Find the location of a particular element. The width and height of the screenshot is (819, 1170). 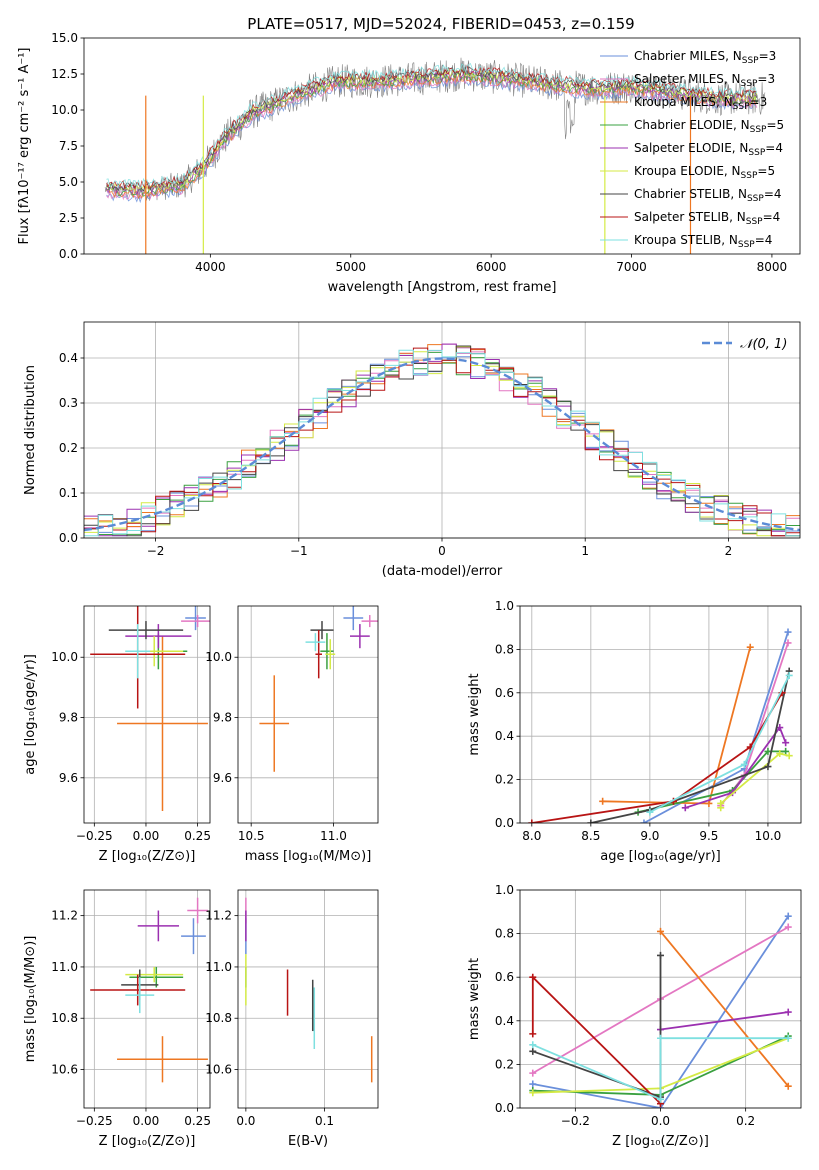

y-tick-label: 11.2 is located at coordinates (64, 916).